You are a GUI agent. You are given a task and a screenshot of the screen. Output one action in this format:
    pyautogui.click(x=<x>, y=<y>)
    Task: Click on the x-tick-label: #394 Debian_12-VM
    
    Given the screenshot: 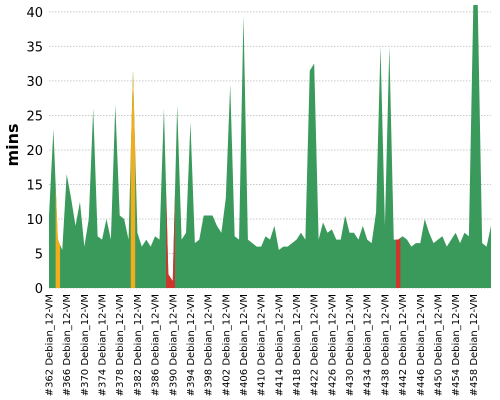 What is the action you would take?
    pyautogui.click(x=191, y=345)
    